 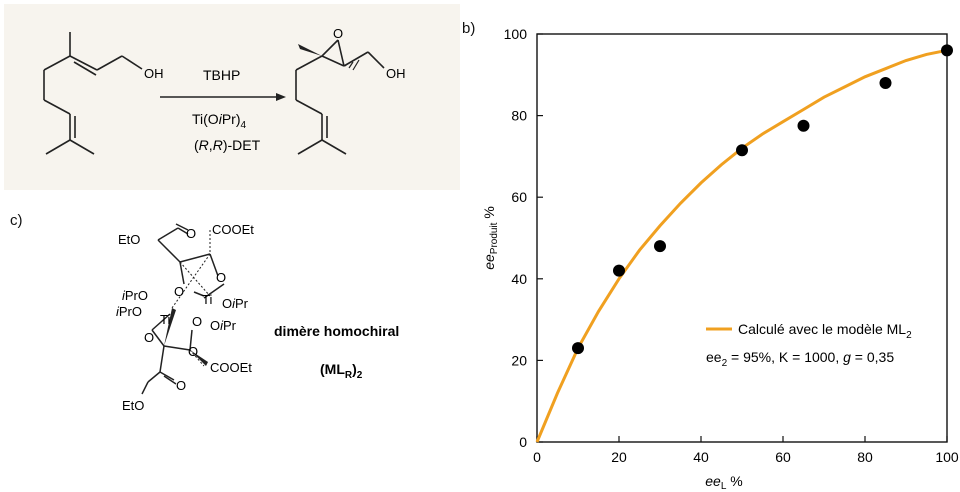 What do you see at coordinates (338, 33) in the screenshot?
I see `epoxide-o-label: O` at bounding box center [338, 33].